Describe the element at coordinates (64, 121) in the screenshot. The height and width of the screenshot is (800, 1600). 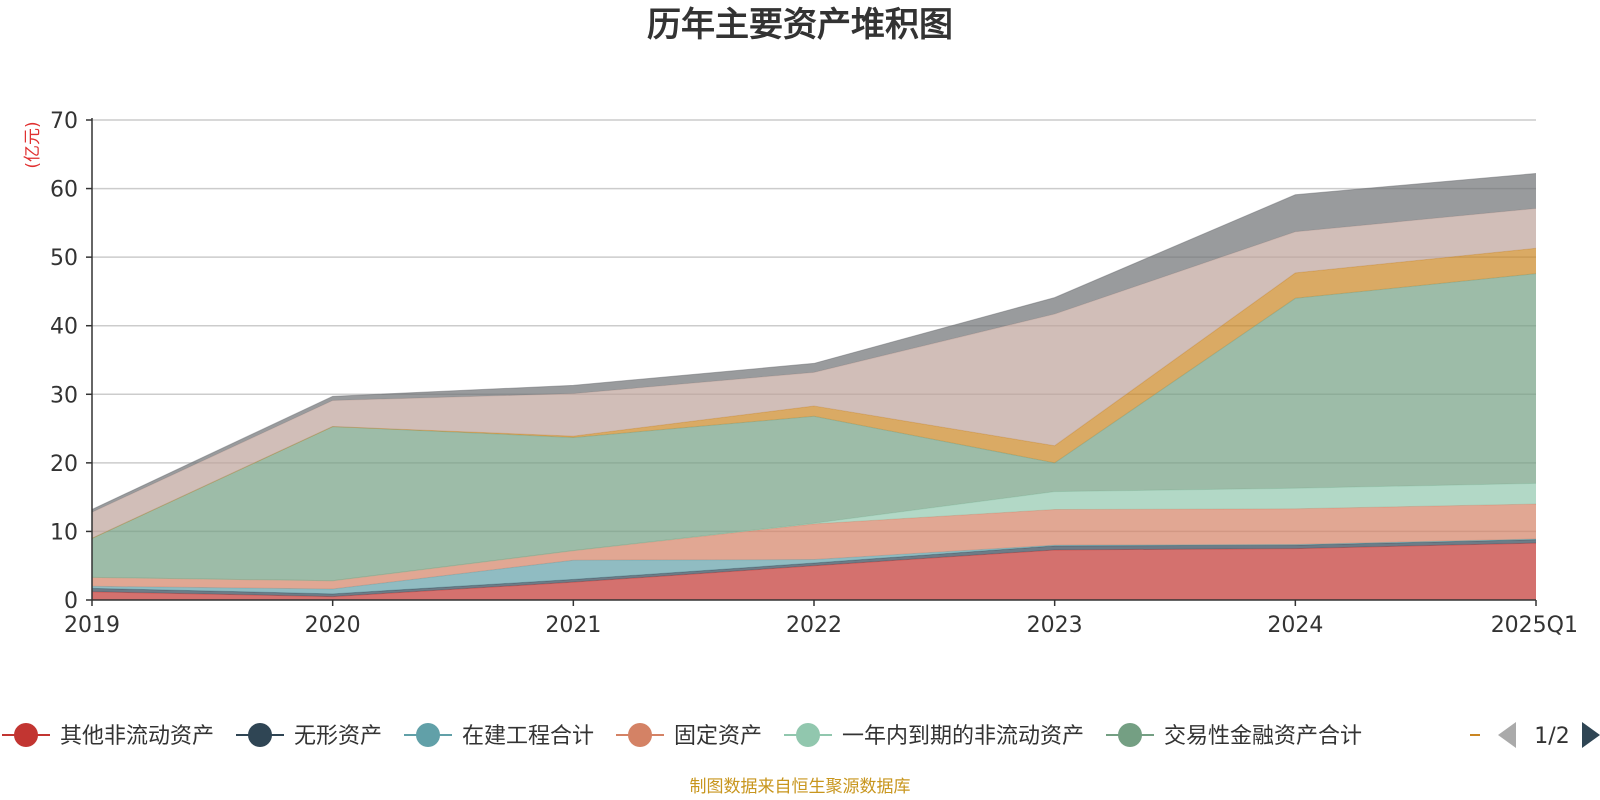
I see `y-tick-label: 70` at that location.